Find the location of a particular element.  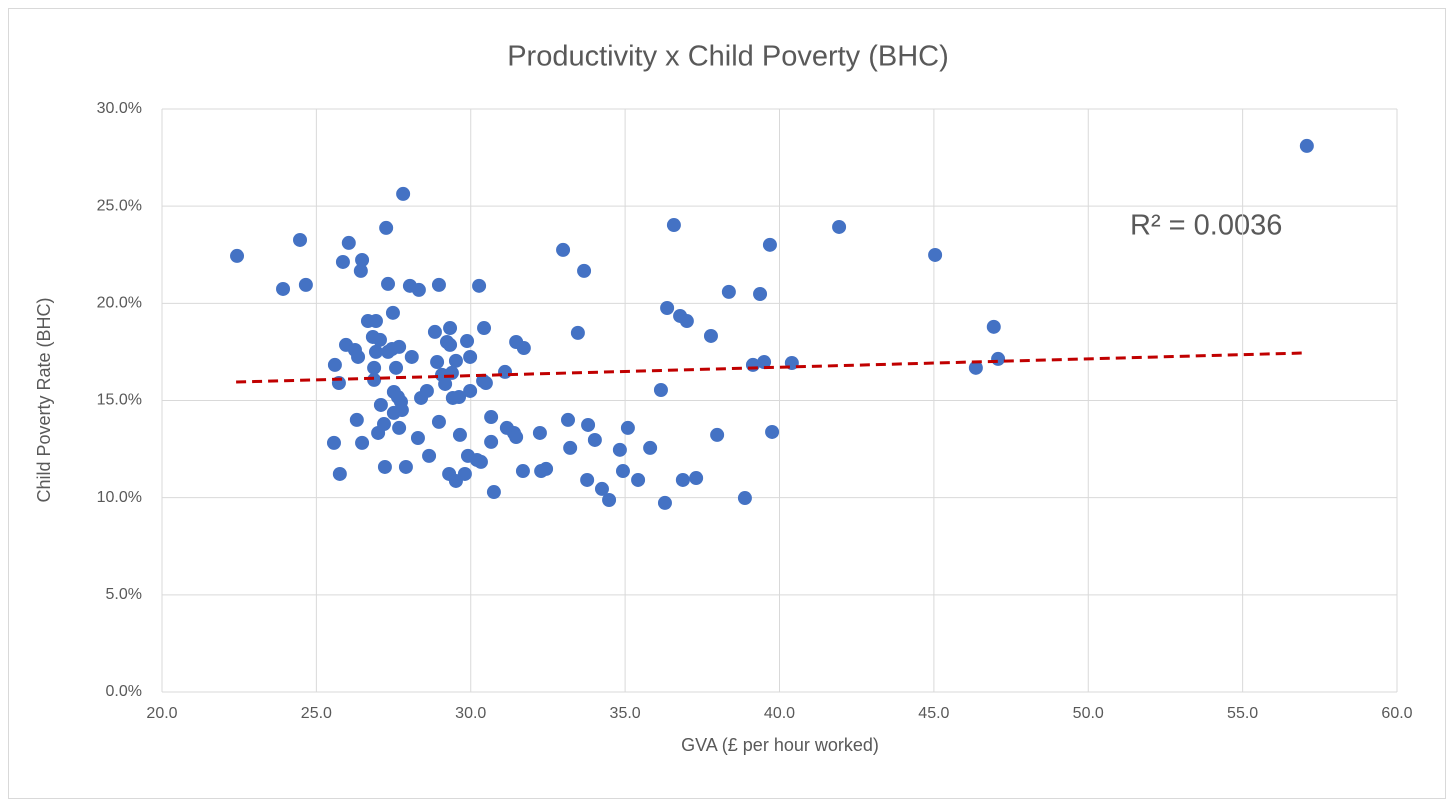

y-tick-label: 5.0% is located at coordinates (124, 594).